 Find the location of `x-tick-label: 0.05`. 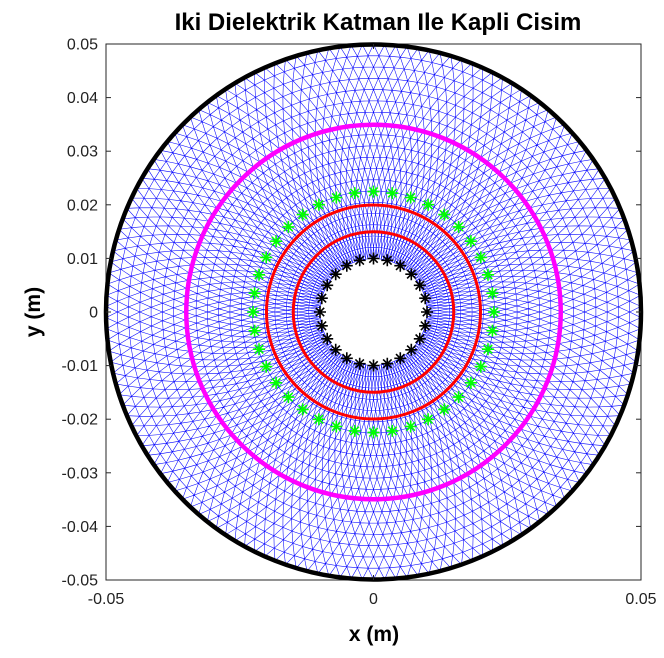

x-tick-label: 0.05 is located at coordinates (640, 599).